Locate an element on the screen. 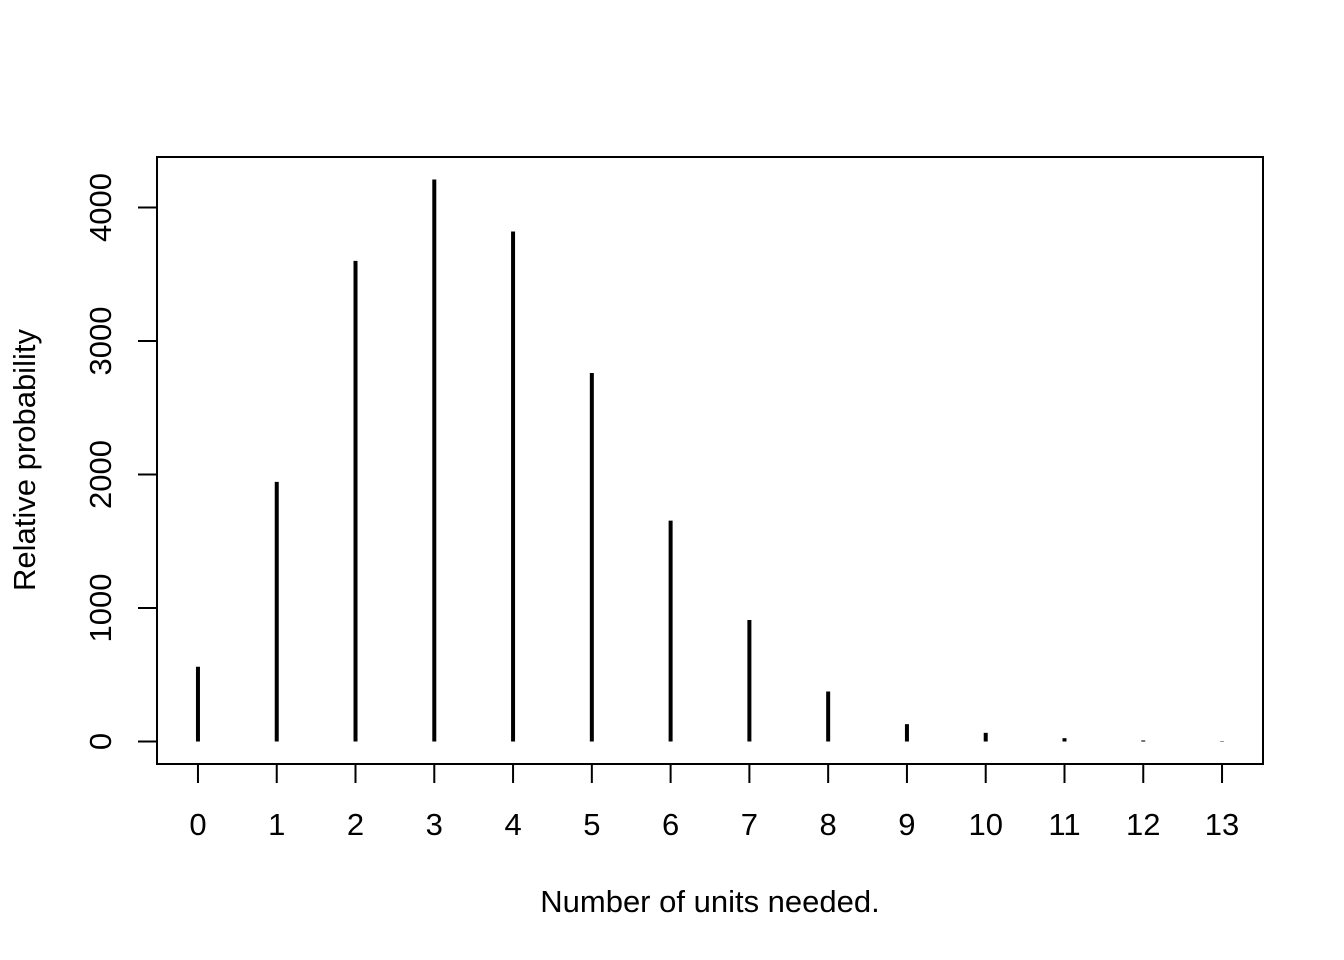 Image resolution: width=1344 pixels, height=960 pixels. x-tick-label-8: 8 is located at coordinates (828, 824).